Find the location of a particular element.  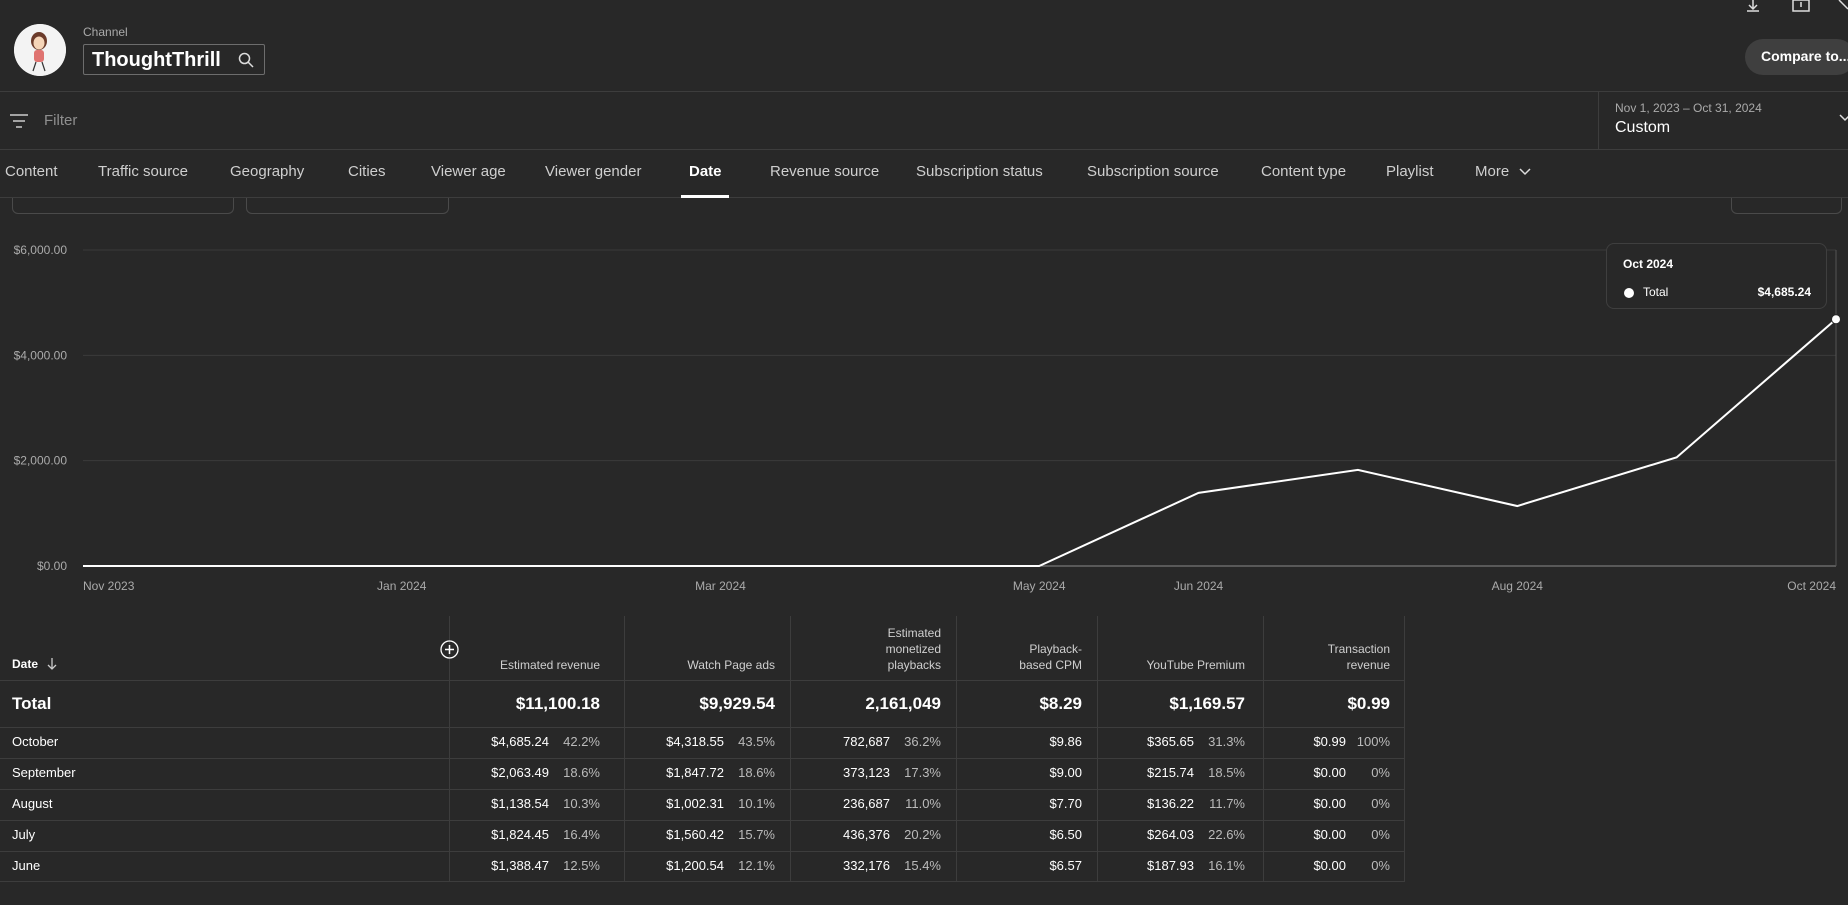

column-header-line: Transaction is located at coordinates (1358, 649).